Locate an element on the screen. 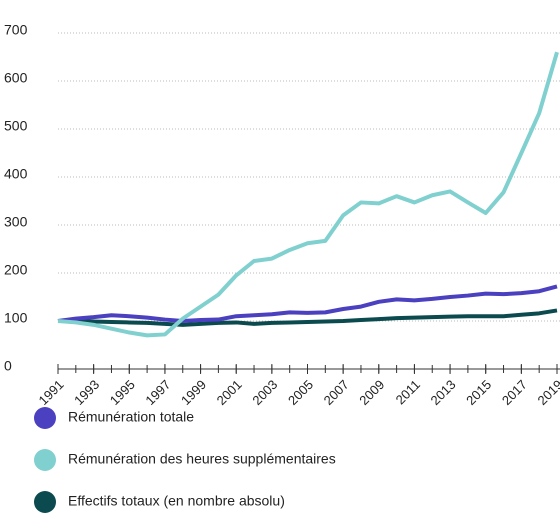 The image size is (560, 529). y-tick-label: 700 is located at coordinates (16, 30).